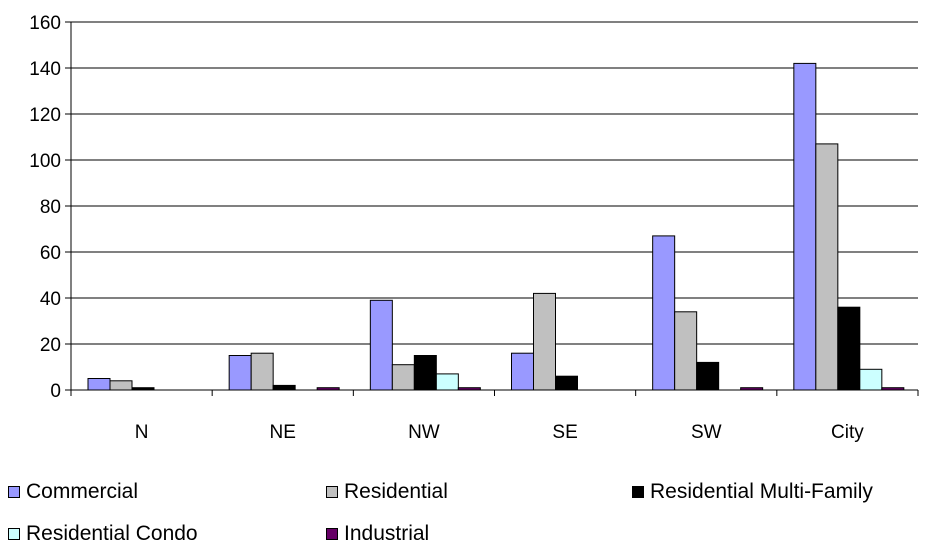 This screenshot has width=934, height=550. What do you see at coordinates (45, 23) in the screenshot?
I see `y-tick-label: 160` at bounding box center [45, 23].